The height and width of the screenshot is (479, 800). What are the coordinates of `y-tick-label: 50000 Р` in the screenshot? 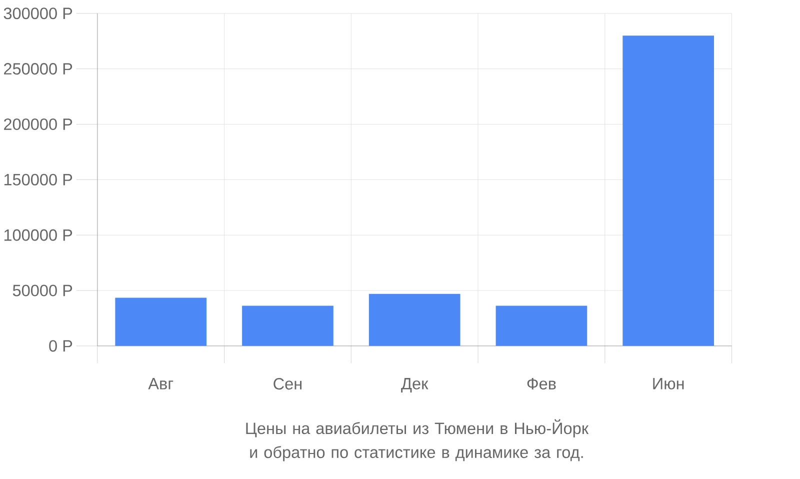 It's located at (42, 290).